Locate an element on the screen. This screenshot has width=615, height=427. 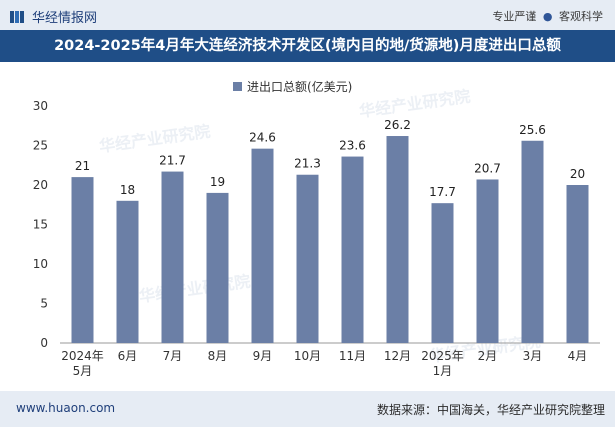
slogan-left: 专业严谨 is located at coordinates (514, 16).